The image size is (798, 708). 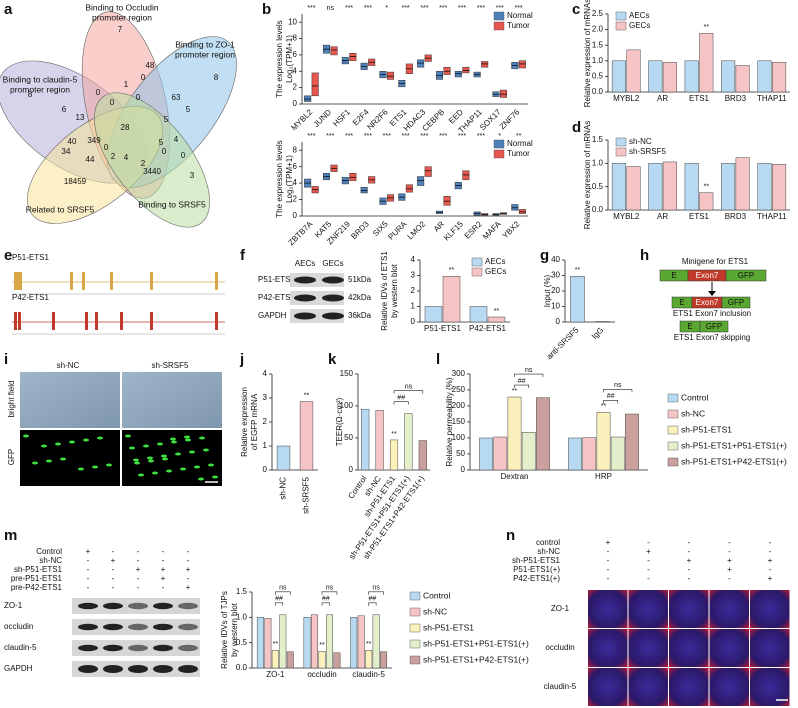 I want to click on y-tick-label: 40, so click(x=555, y=259).